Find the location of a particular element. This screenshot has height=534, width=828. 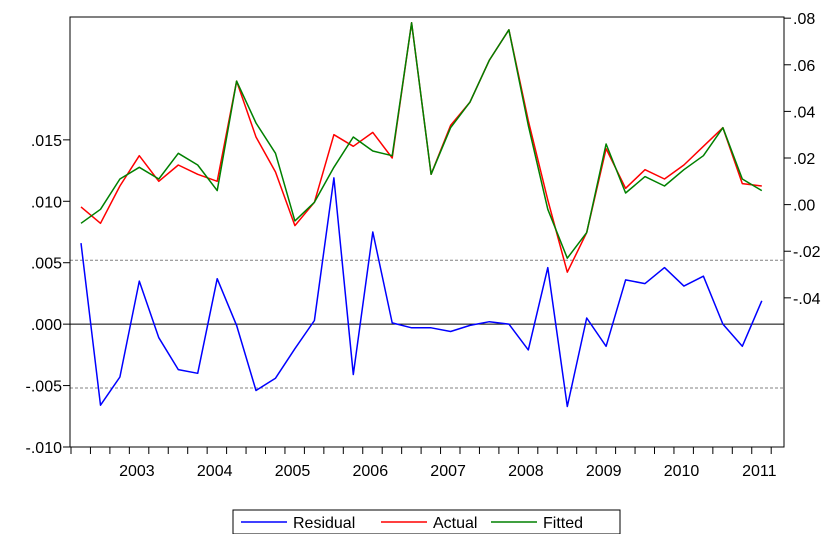

right-tick-label: .00 is located at coordinates (804, 206).